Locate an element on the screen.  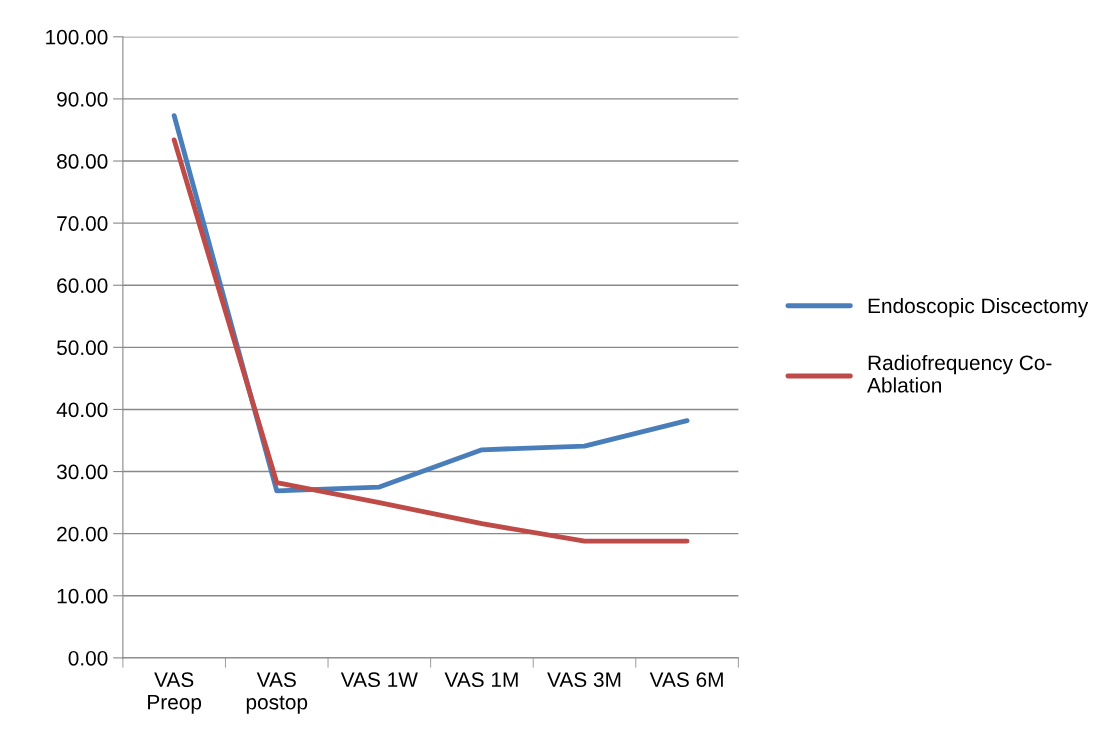
x-tick-label: VAS 1W is located at coordinates (379, 680).